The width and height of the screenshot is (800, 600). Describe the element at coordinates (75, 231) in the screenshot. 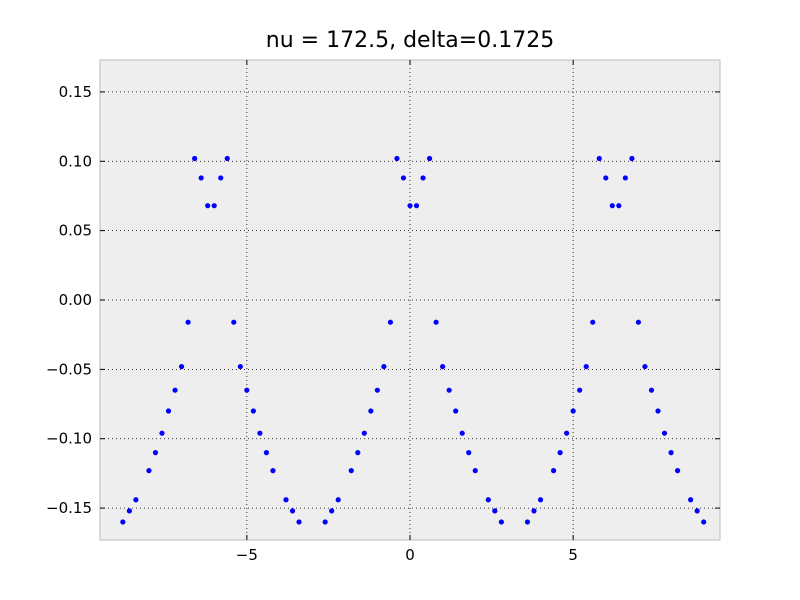

I see `y-tick-label: 0.05` at that location.